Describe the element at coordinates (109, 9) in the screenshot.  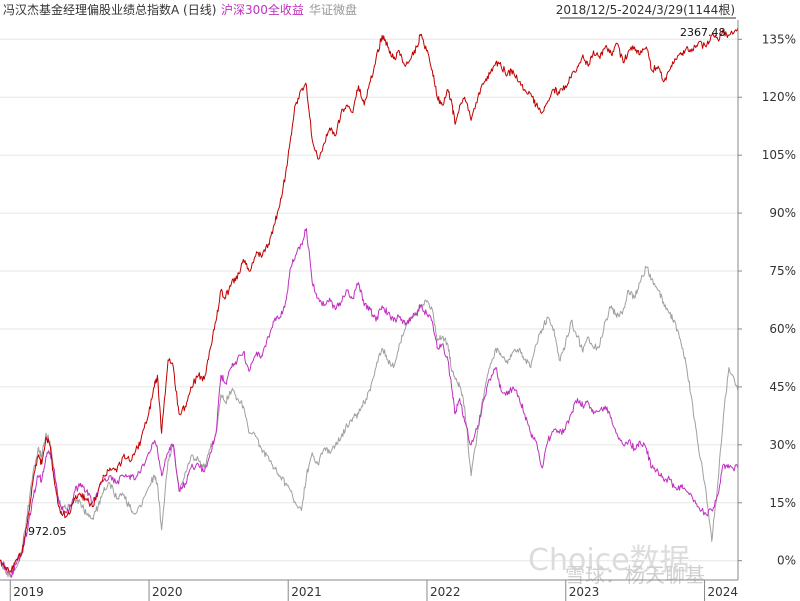
I see `chart-title: 冯汉杰基金经理偏股业绩总指数A (日线)` at that location.